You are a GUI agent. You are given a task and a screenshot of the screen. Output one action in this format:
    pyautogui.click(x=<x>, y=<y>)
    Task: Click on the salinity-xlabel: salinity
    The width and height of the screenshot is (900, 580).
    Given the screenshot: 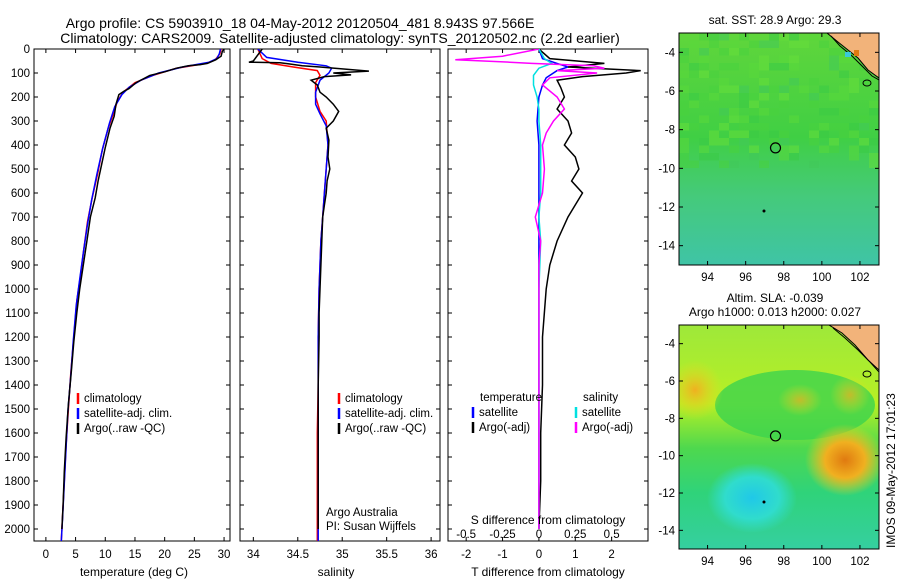 What is the action you would take?
    pyautogui.click(x=336, y=572)
    